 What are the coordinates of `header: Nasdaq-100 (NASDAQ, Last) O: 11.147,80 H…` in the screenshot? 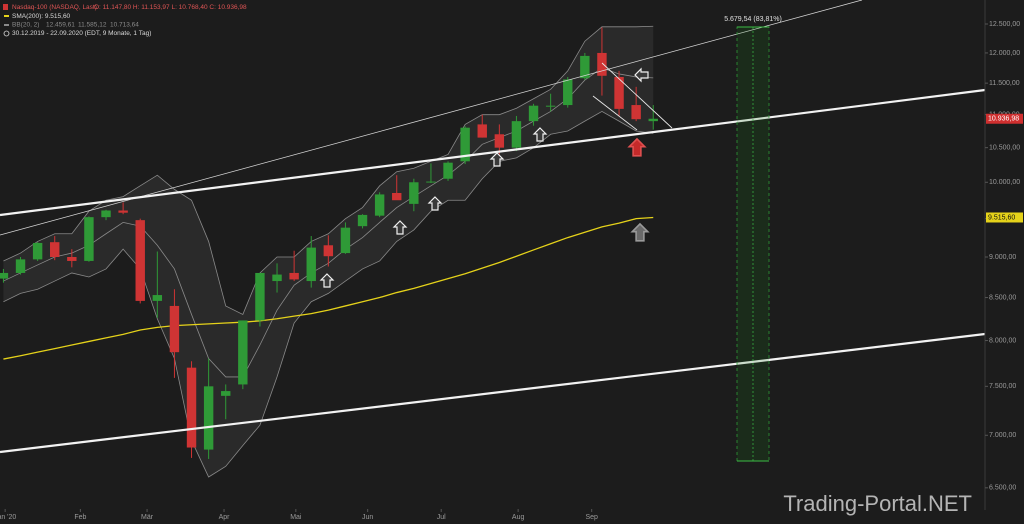 It's located at (125, 20).